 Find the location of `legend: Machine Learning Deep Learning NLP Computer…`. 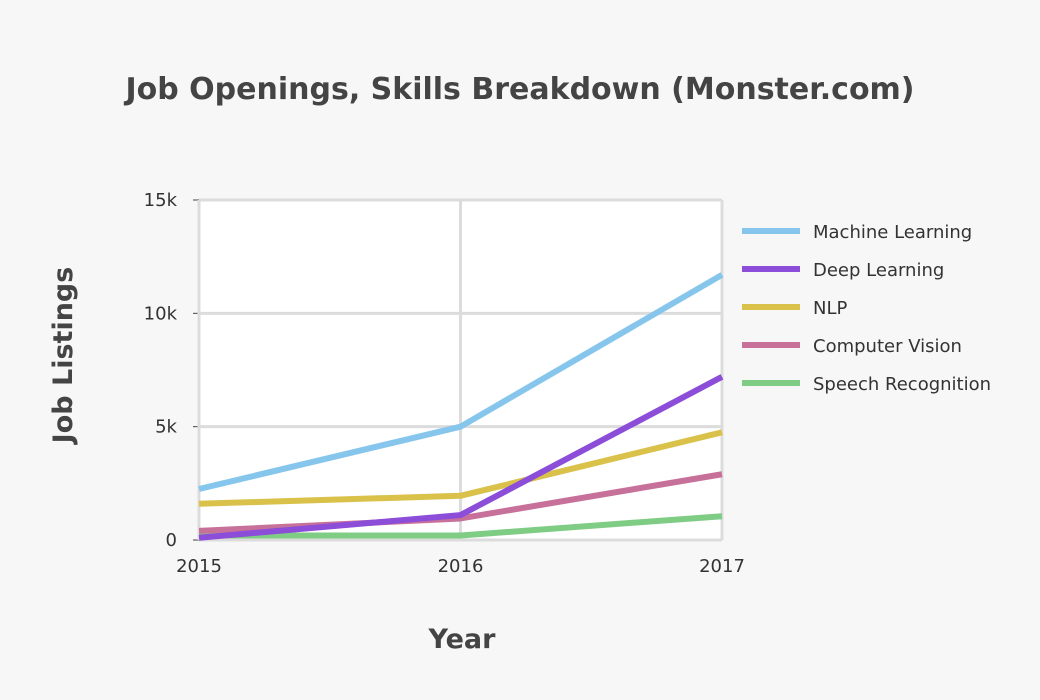

legend: Machine Learning Deep Learning NLP Computer… is located at coordinates (866, 308).